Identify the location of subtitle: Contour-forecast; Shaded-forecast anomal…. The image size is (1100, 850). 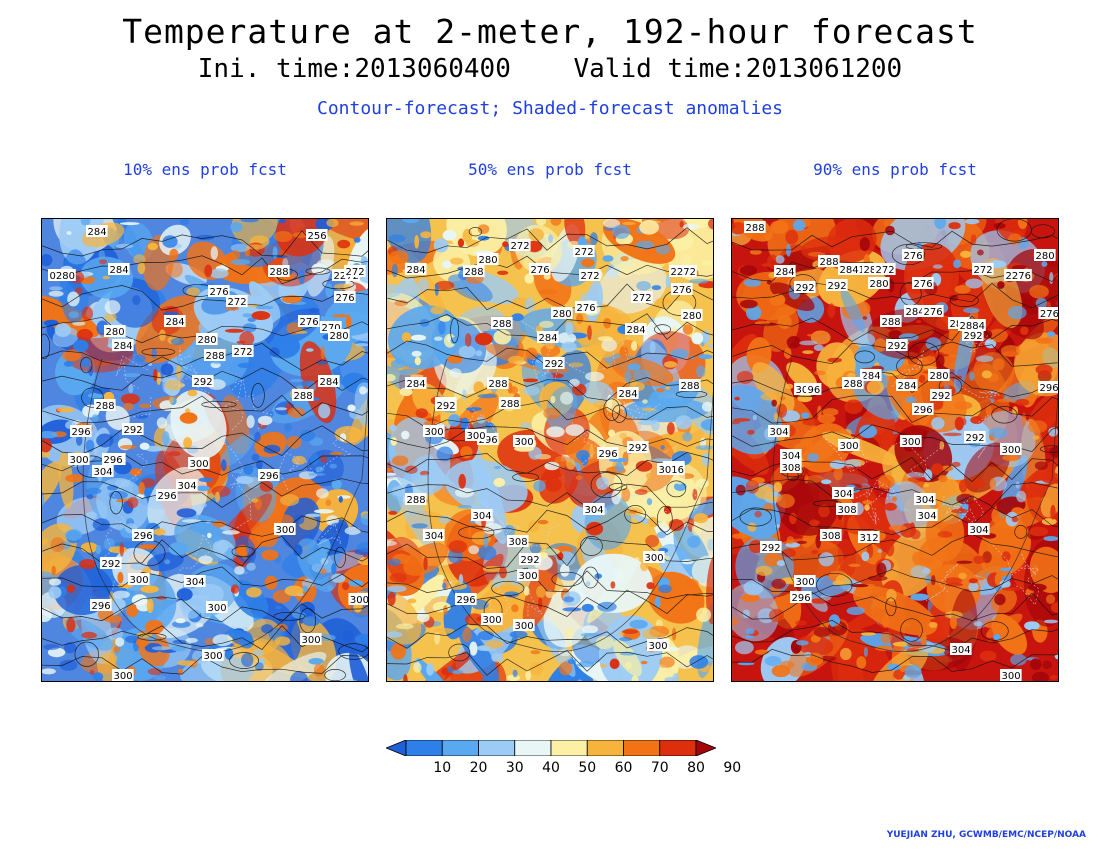
(550, 108).